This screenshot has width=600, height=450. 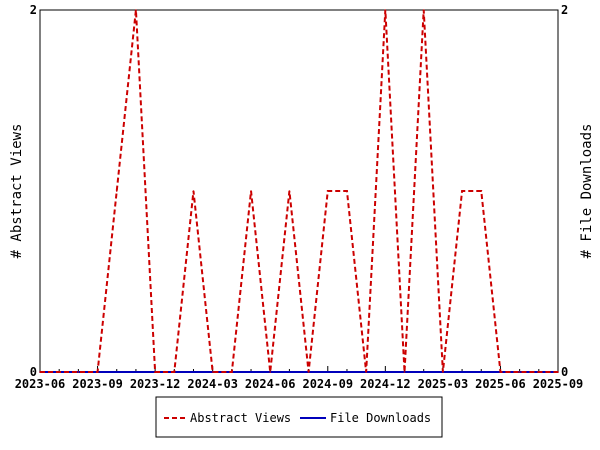 What do you see at coordinates (500, 384) in the screenshot?
I see `x-tick-label: 2025-06` at bounding box center [500, 384].